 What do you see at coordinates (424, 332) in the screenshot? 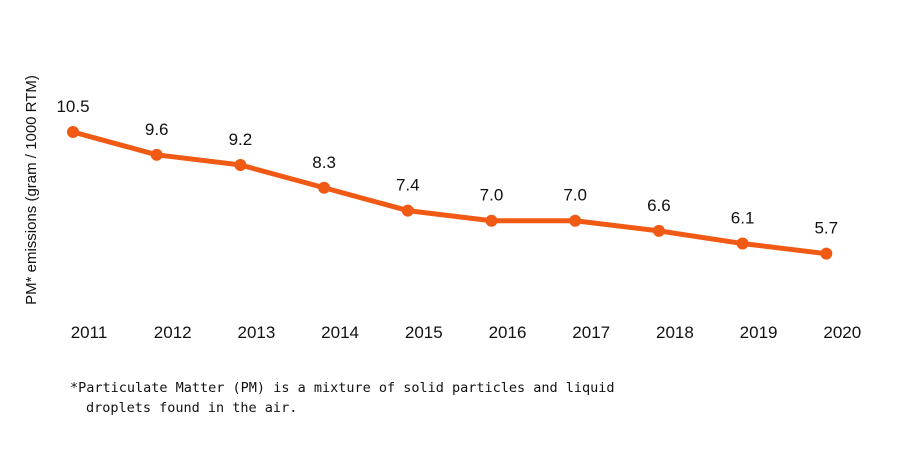
I see `x-tick-label: 2015` at bounding box center [424, 332].